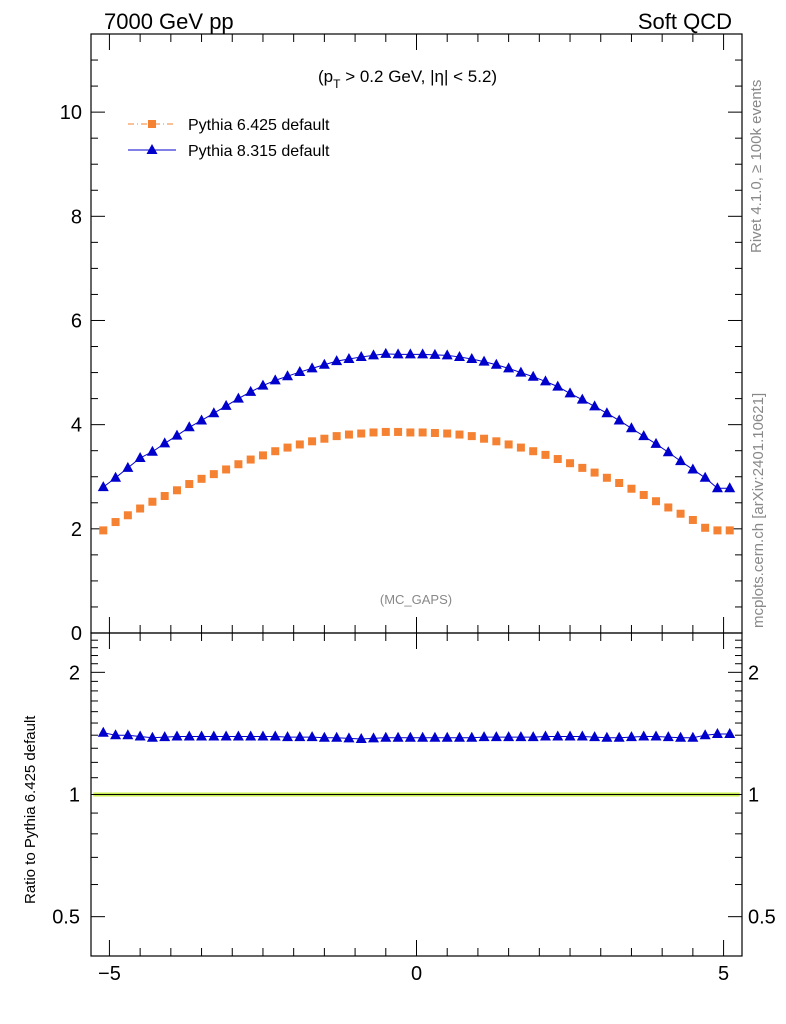 Image resolution: width=786 pixels, height=1024 pixels. I want to click on series-p8-main, so click(416, 420).